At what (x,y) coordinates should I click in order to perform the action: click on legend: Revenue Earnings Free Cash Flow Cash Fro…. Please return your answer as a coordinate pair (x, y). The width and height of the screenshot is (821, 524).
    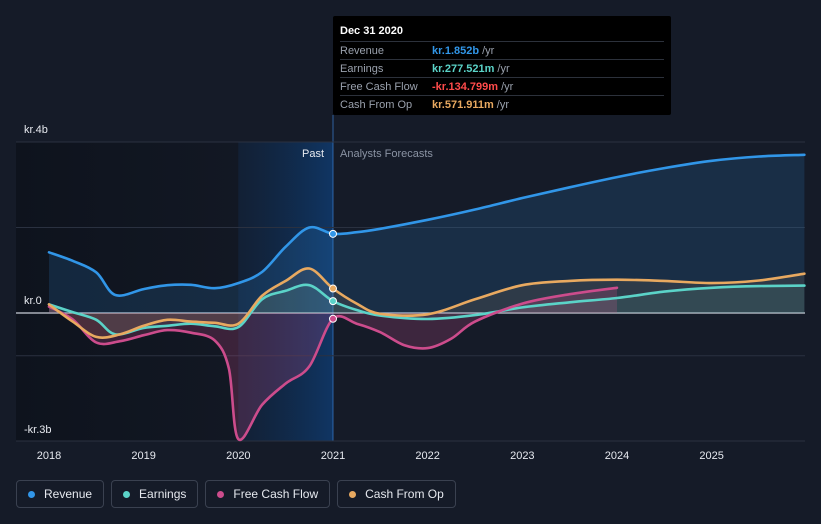
    Looking at the image, I should click on (236, 494).